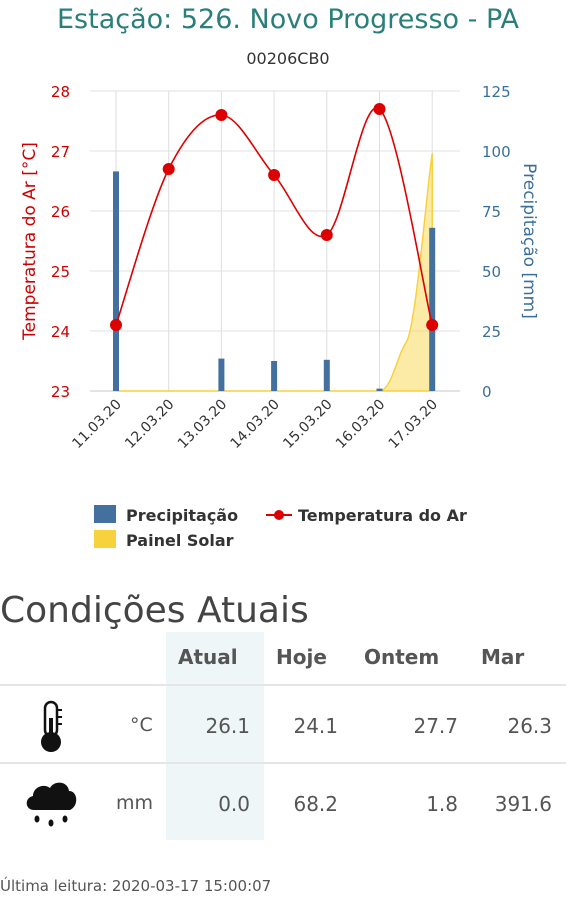  What do you see at coordinates (360, 424) in the screenshot?
I see `x-tick-label-5: 16.03.20` at bounding box center [360, 424].